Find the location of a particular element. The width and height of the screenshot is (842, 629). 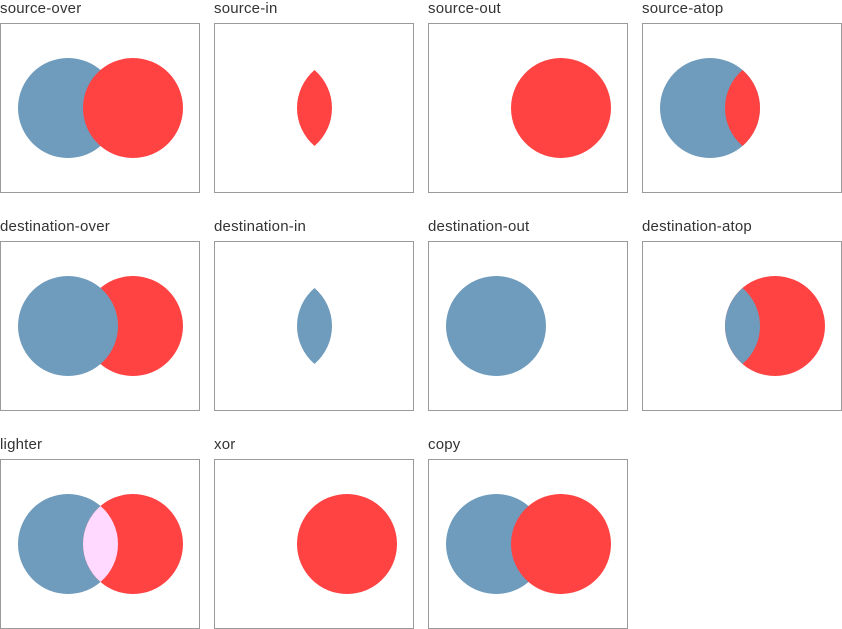

example-title: source-over is located at coordinates (40, 9).